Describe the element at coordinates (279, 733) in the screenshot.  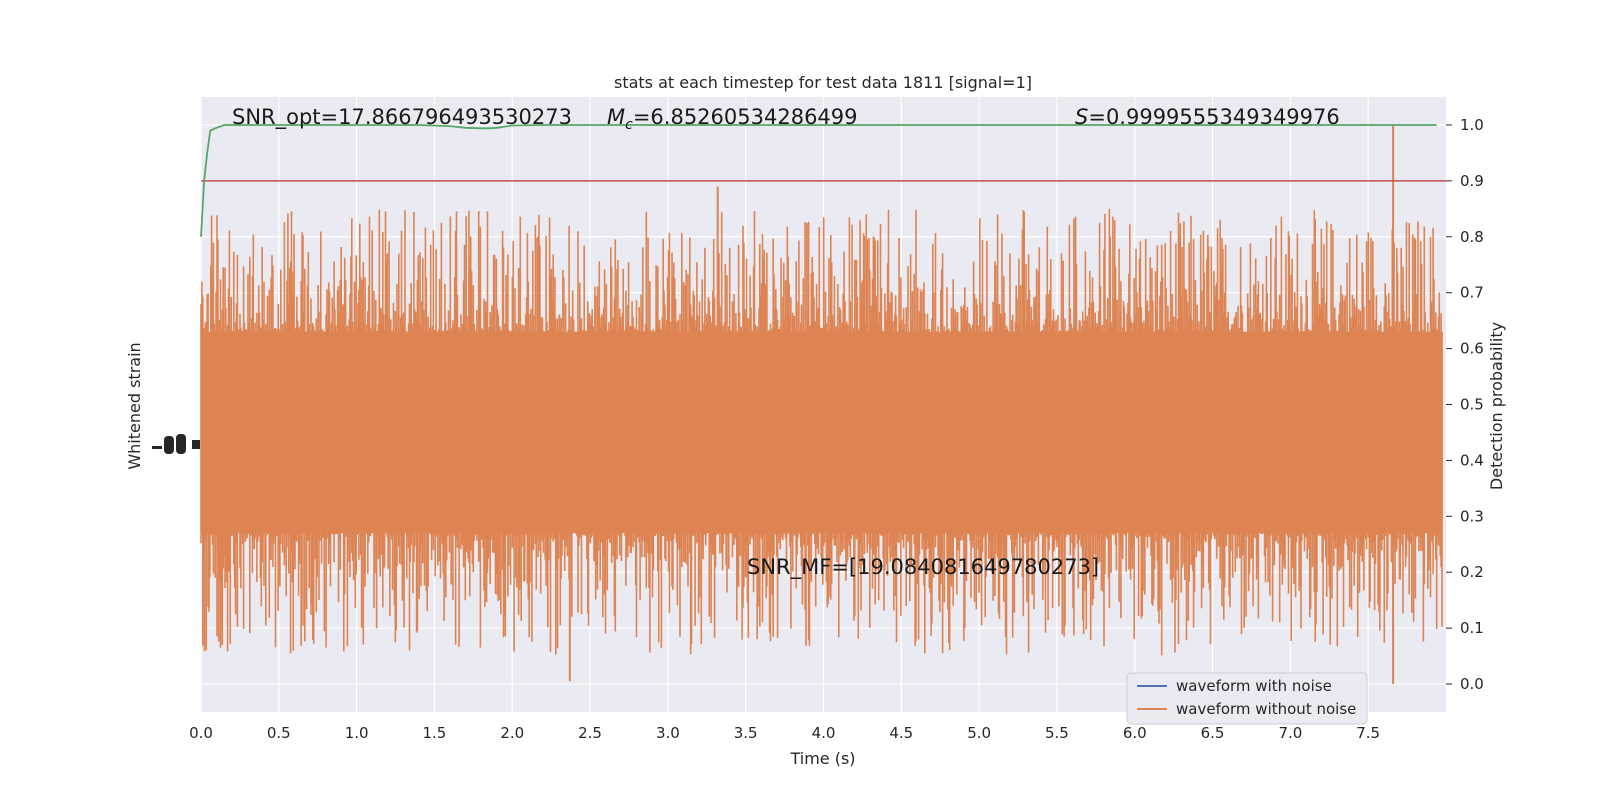
I see `x-tick-label: 0.5` at that location.